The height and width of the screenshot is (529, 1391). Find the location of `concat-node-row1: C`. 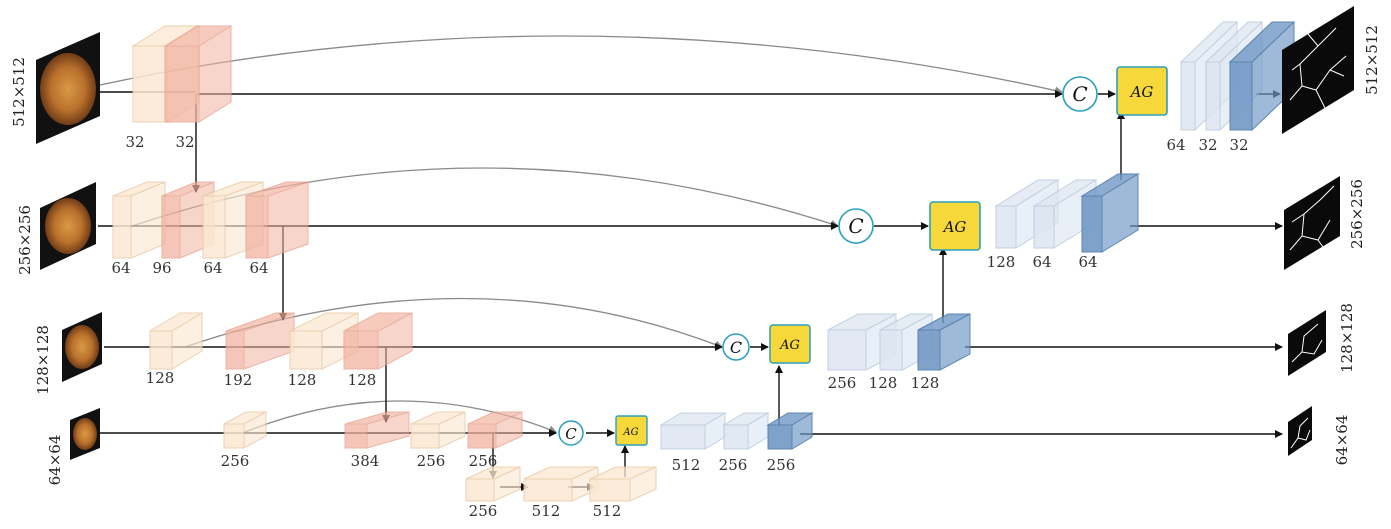

concat-node-row1: C is located at coordinates (1080, 94).